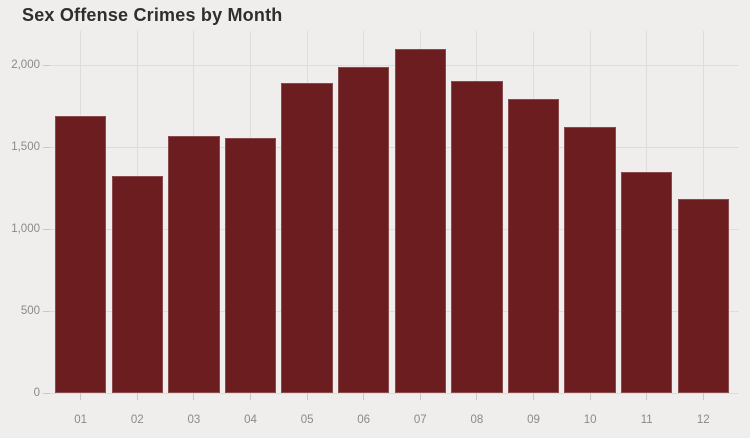 The image size is (750, 438). Describe the element at coordinates (30, 311) in the screenshot. I see `y-tick-label: 500` at that location.